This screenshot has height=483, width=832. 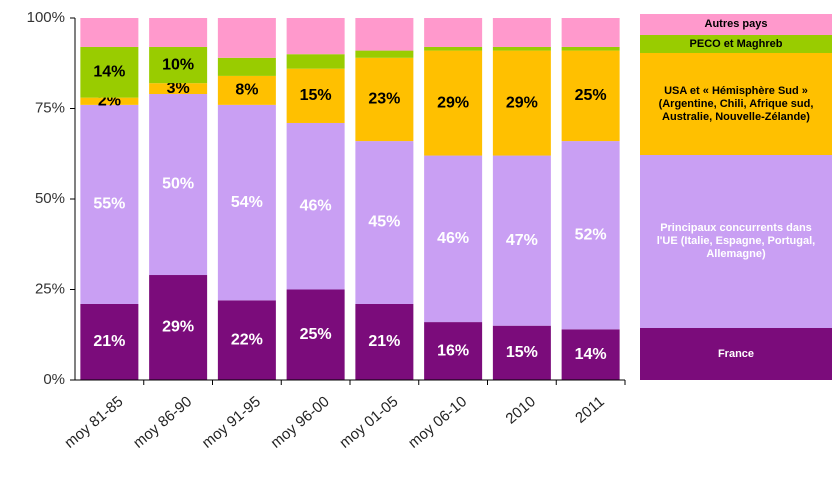 I want to click on value-label: 10%, so click(x=178, y=64).